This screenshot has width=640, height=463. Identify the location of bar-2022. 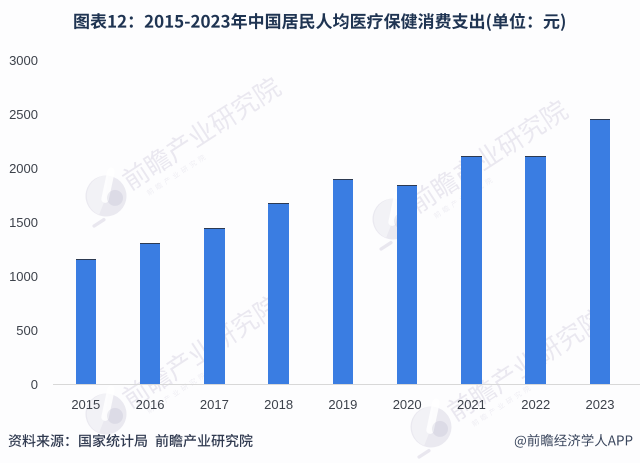
(536, 270).